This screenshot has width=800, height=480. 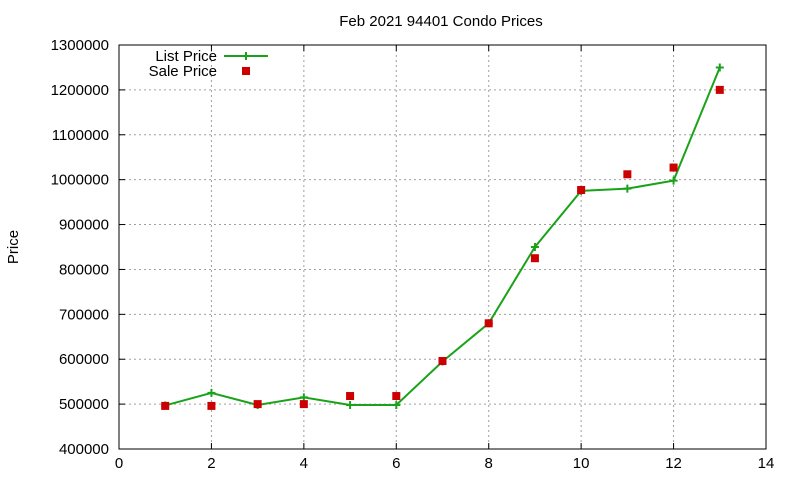 I want to click on y-tick-label: 700000, so click(x=84, y=314).